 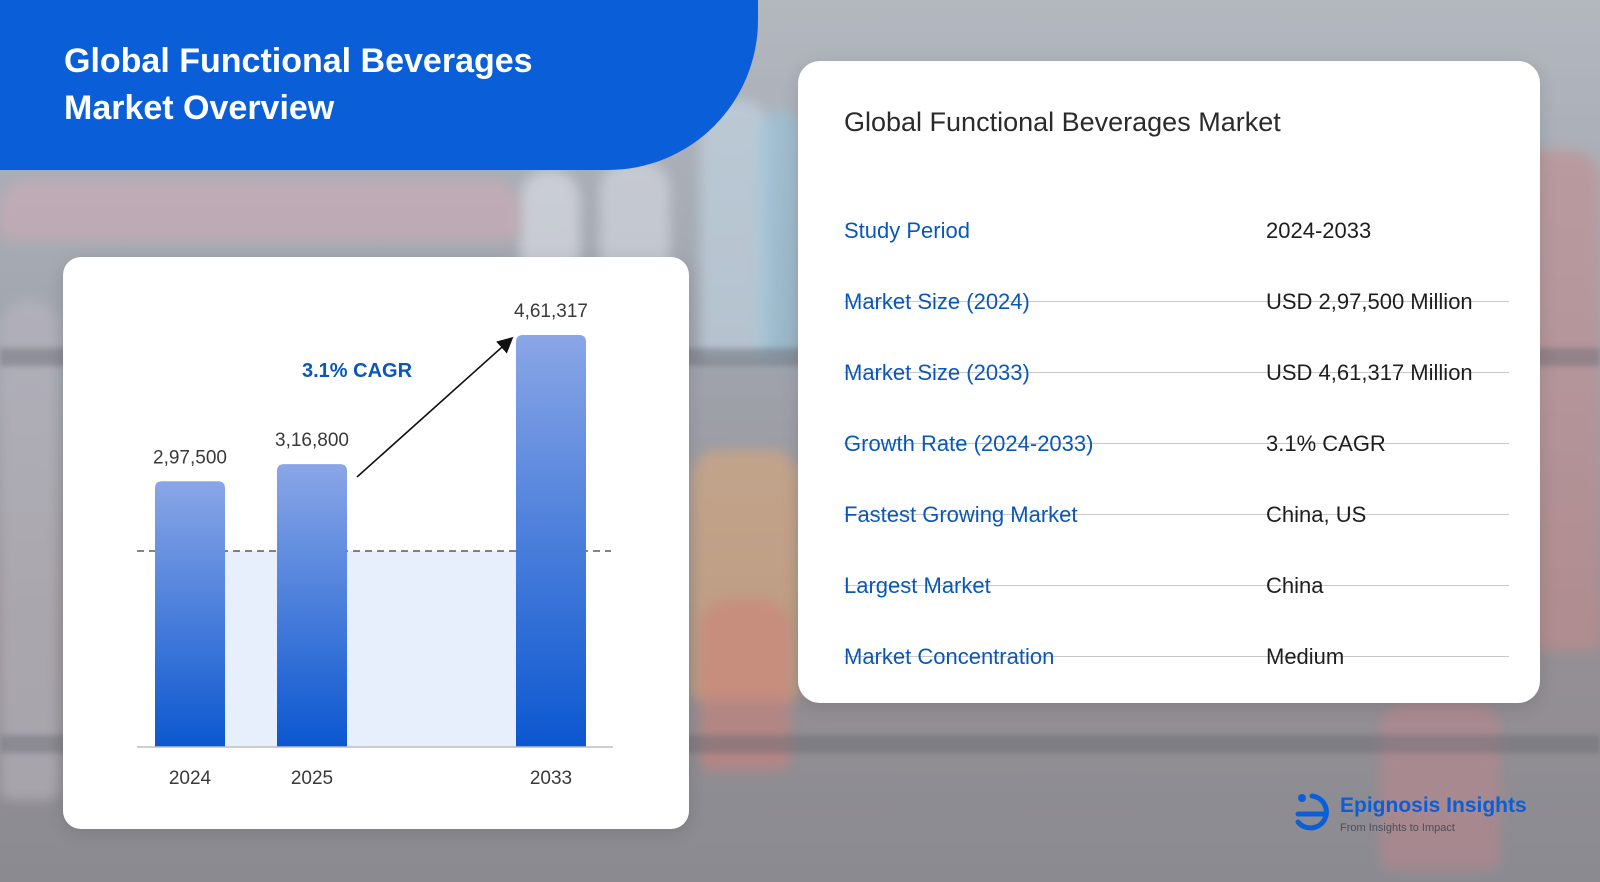 What do you see at coordinates (961, 514) in the screenshot?
I see `info-label: Fastest Growing Market` at bounding box center [961, 514].